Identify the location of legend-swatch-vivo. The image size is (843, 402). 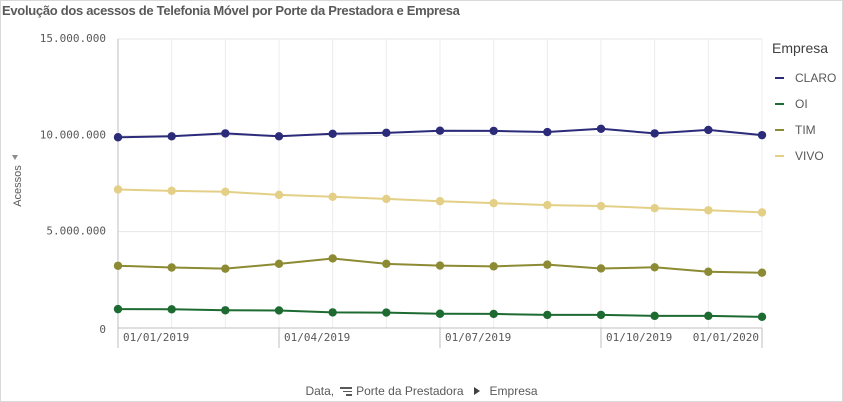
(779, 156).